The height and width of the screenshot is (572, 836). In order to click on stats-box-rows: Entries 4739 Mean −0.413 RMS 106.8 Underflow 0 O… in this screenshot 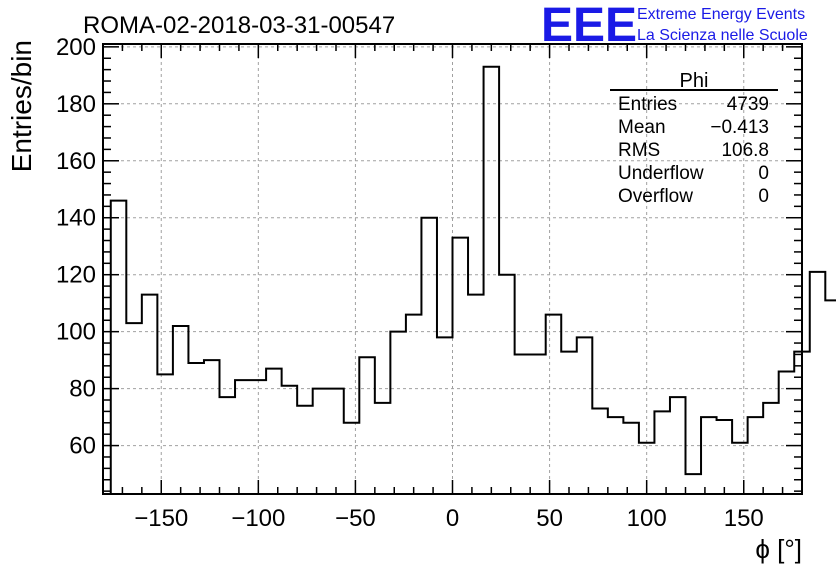, I will do `click(693, 150)`.